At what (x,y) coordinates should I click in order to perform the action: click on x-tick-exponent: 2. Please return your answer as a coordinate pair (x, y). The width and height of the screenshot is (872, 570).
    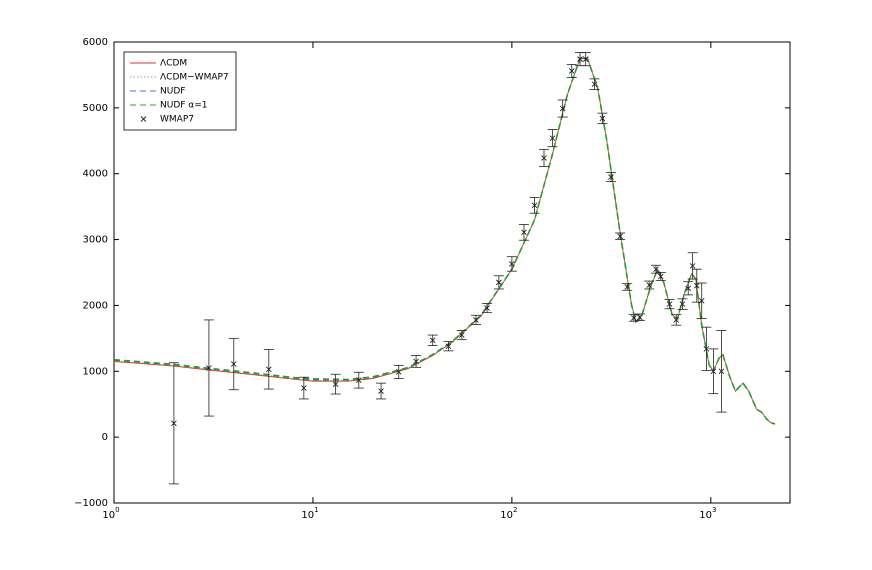
    Looking at the image, I should click on (515, 510).